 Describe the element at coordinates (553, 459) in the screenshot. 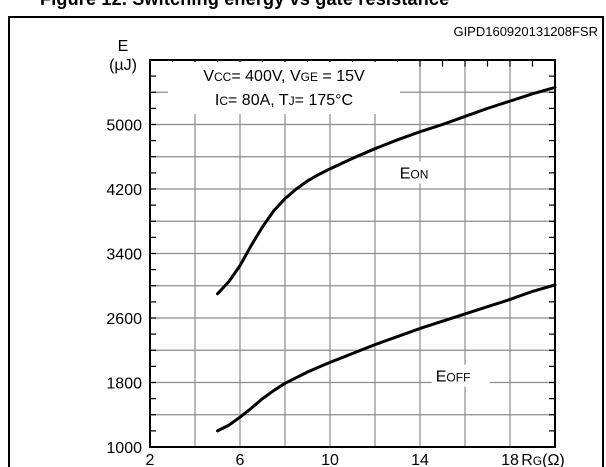

I see `x-axis-label-unit: (Ω)` at that location.